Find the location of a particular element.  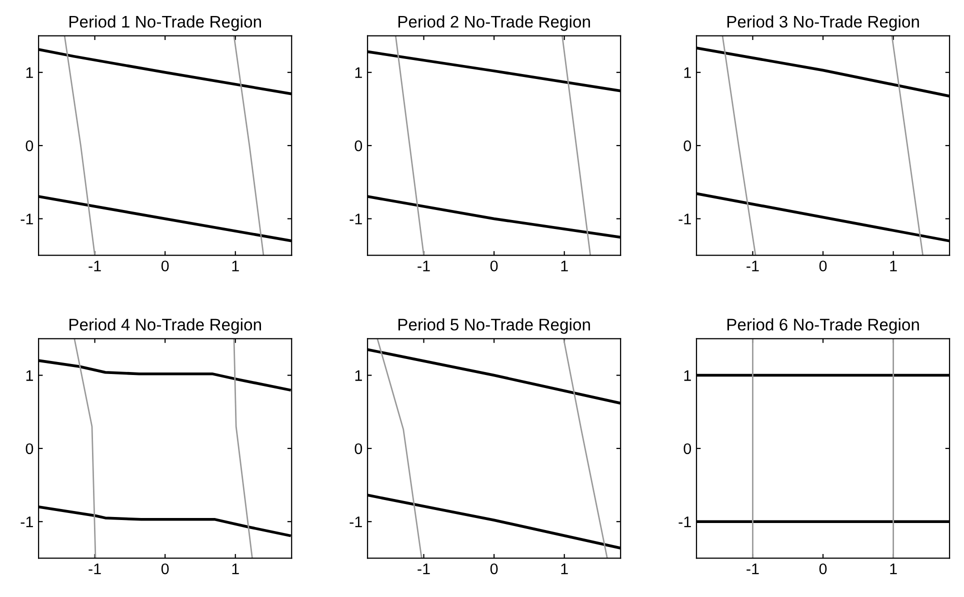

chart-title: Period 3 No-Trade Region is located at coordinates (823, 23).